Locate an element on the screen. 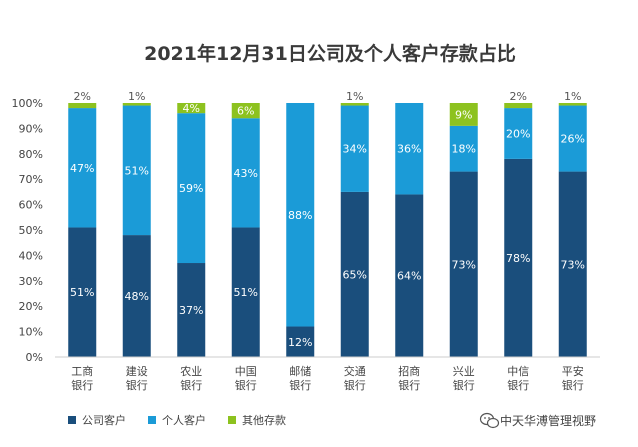  bar-data-label: 65% is located at coordinates (355, 274).